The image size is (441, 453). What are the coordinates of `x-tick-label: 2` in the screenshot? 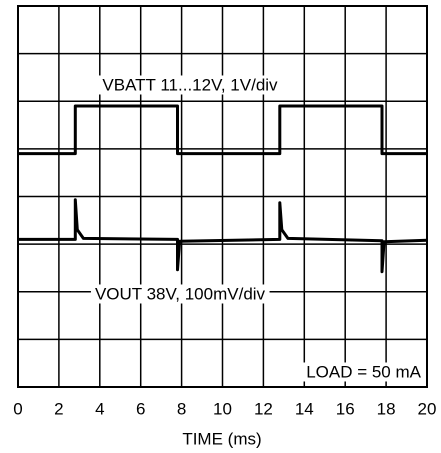 It's located at (58, 408).